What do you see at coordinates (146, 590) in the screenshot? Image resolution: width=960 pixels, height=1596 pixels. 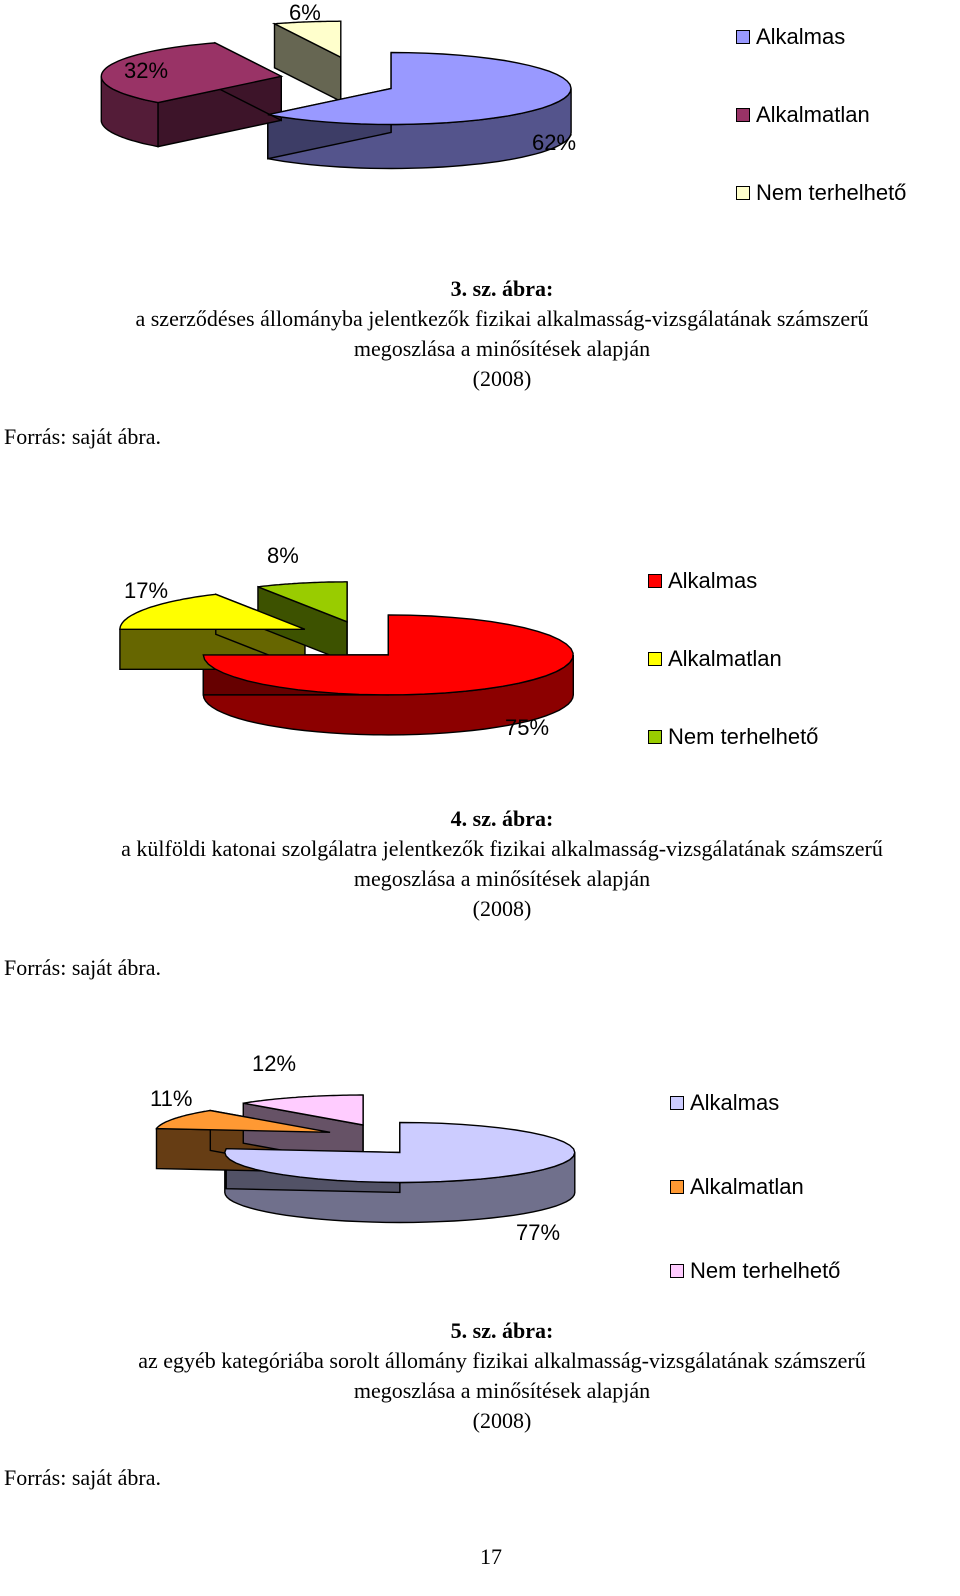 I see `pie-slice-label-1: 17%` at bounding box center [146, 590].